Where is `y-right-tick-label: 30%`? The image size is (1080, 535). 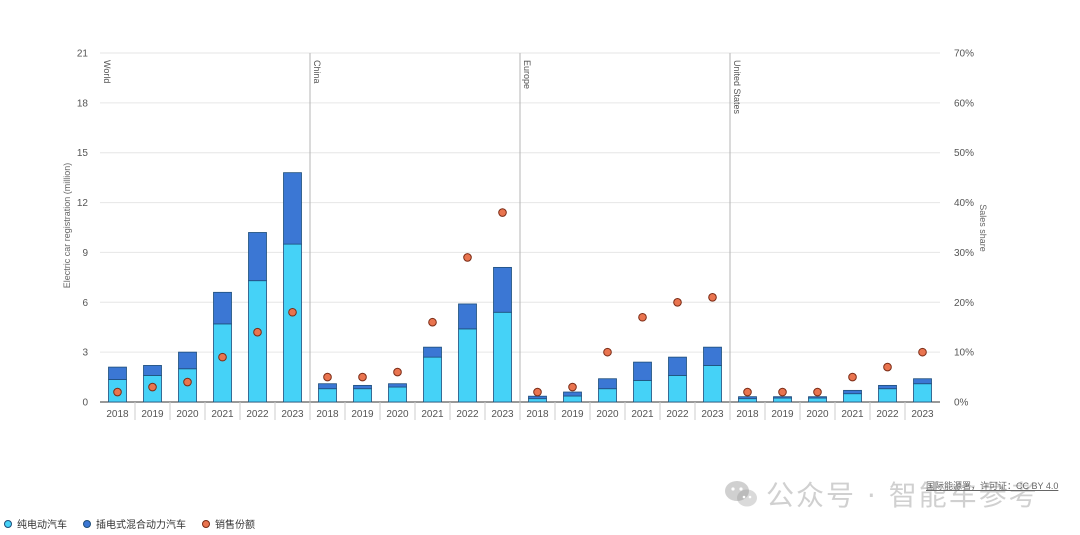 y-right-tick-label: 30% is located at coordinates (964, 253).